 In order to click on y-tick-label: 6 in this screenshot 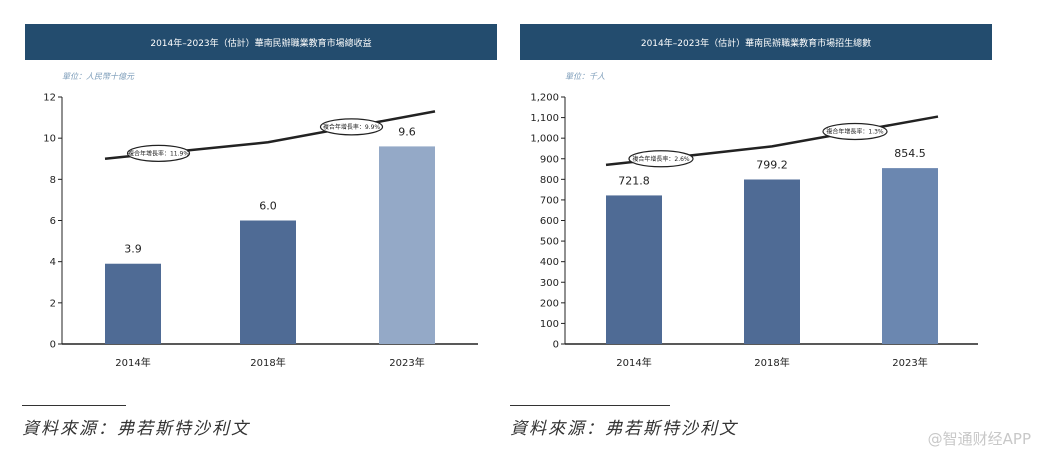, I will do `click(53, 221)`.